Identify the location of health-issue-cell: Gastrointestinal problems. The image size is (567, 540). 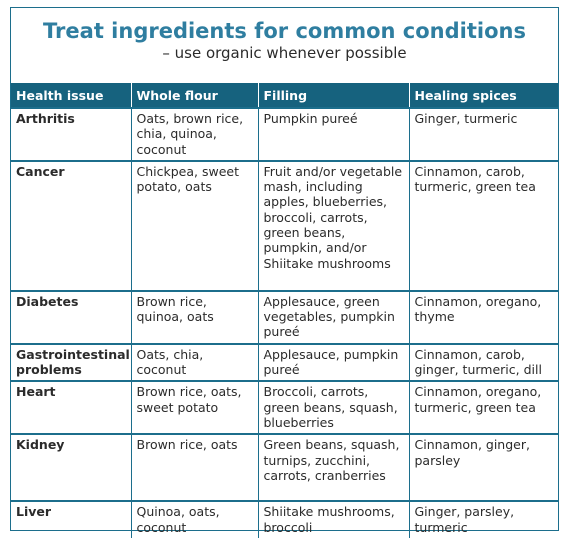
(71, 362).